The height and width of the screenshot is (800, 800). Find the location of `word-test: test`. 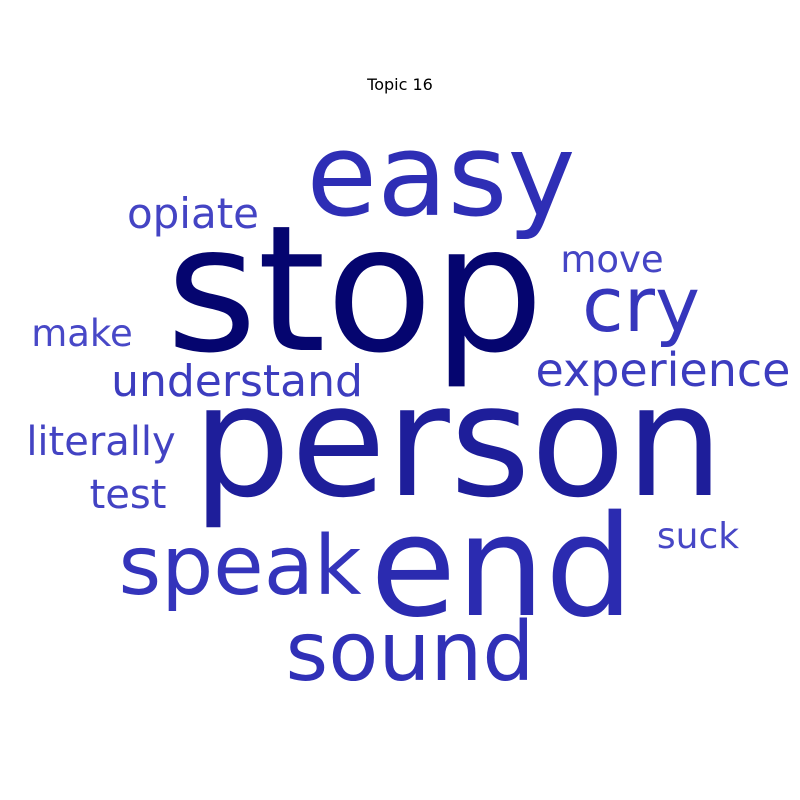

word-test: test is located at coordinates (128, 495).